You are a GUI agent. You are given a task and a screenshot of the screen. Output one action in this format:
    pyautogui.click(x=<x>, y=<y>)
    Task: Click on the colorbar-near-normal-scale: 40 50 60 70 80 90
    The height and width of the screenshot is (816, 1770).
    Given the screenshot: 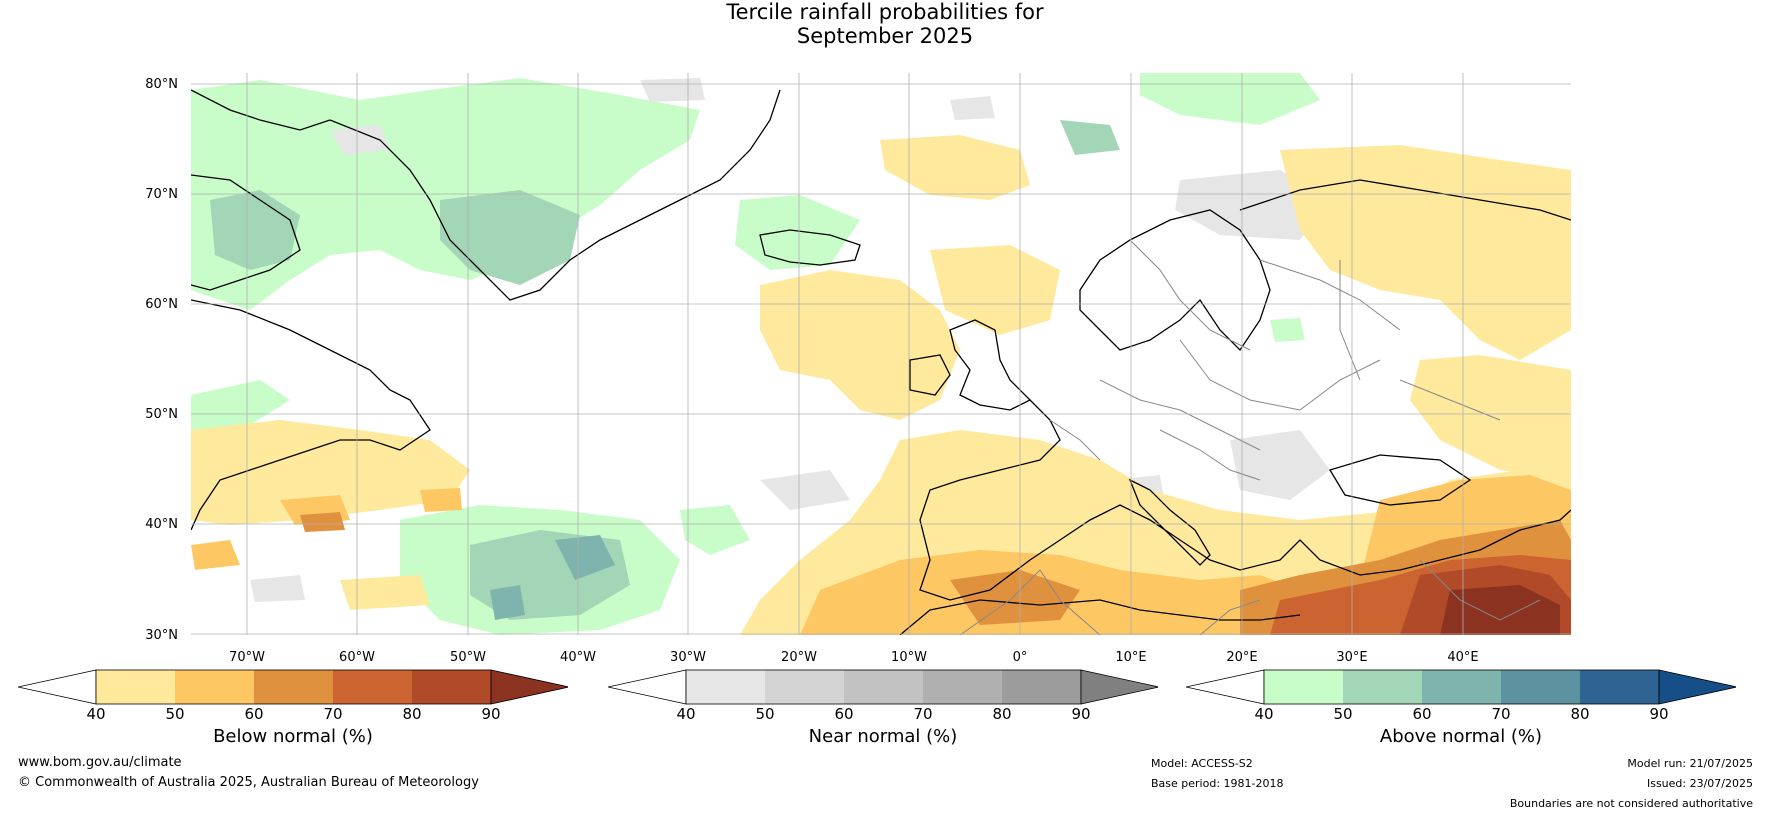 What is the action you would take?
    pyautogui.click(x=883, y=696)
    